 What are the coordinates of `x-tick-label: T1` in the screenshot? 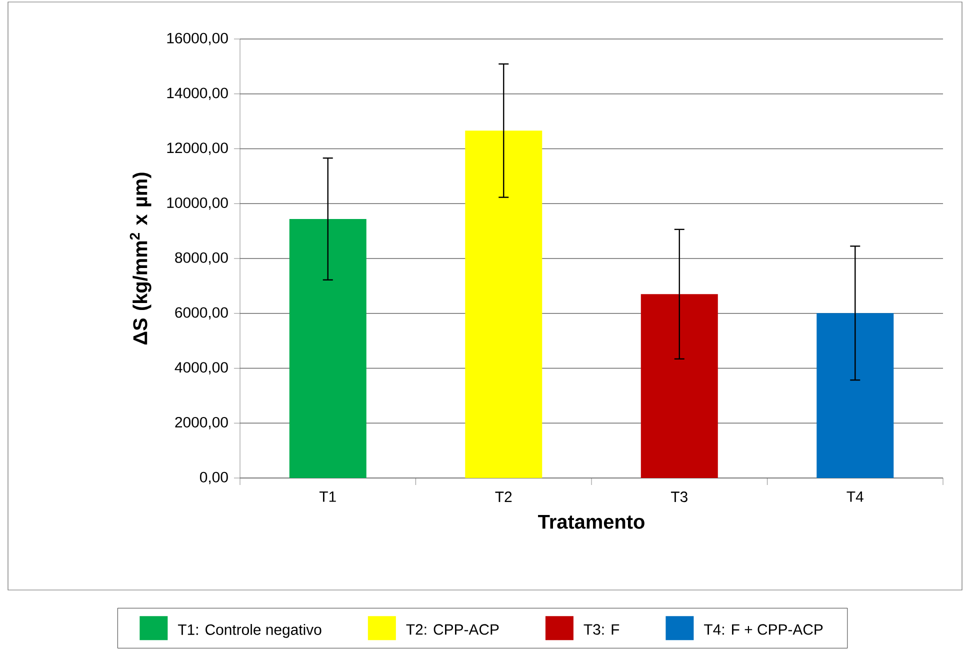 It's located at (327, 497).